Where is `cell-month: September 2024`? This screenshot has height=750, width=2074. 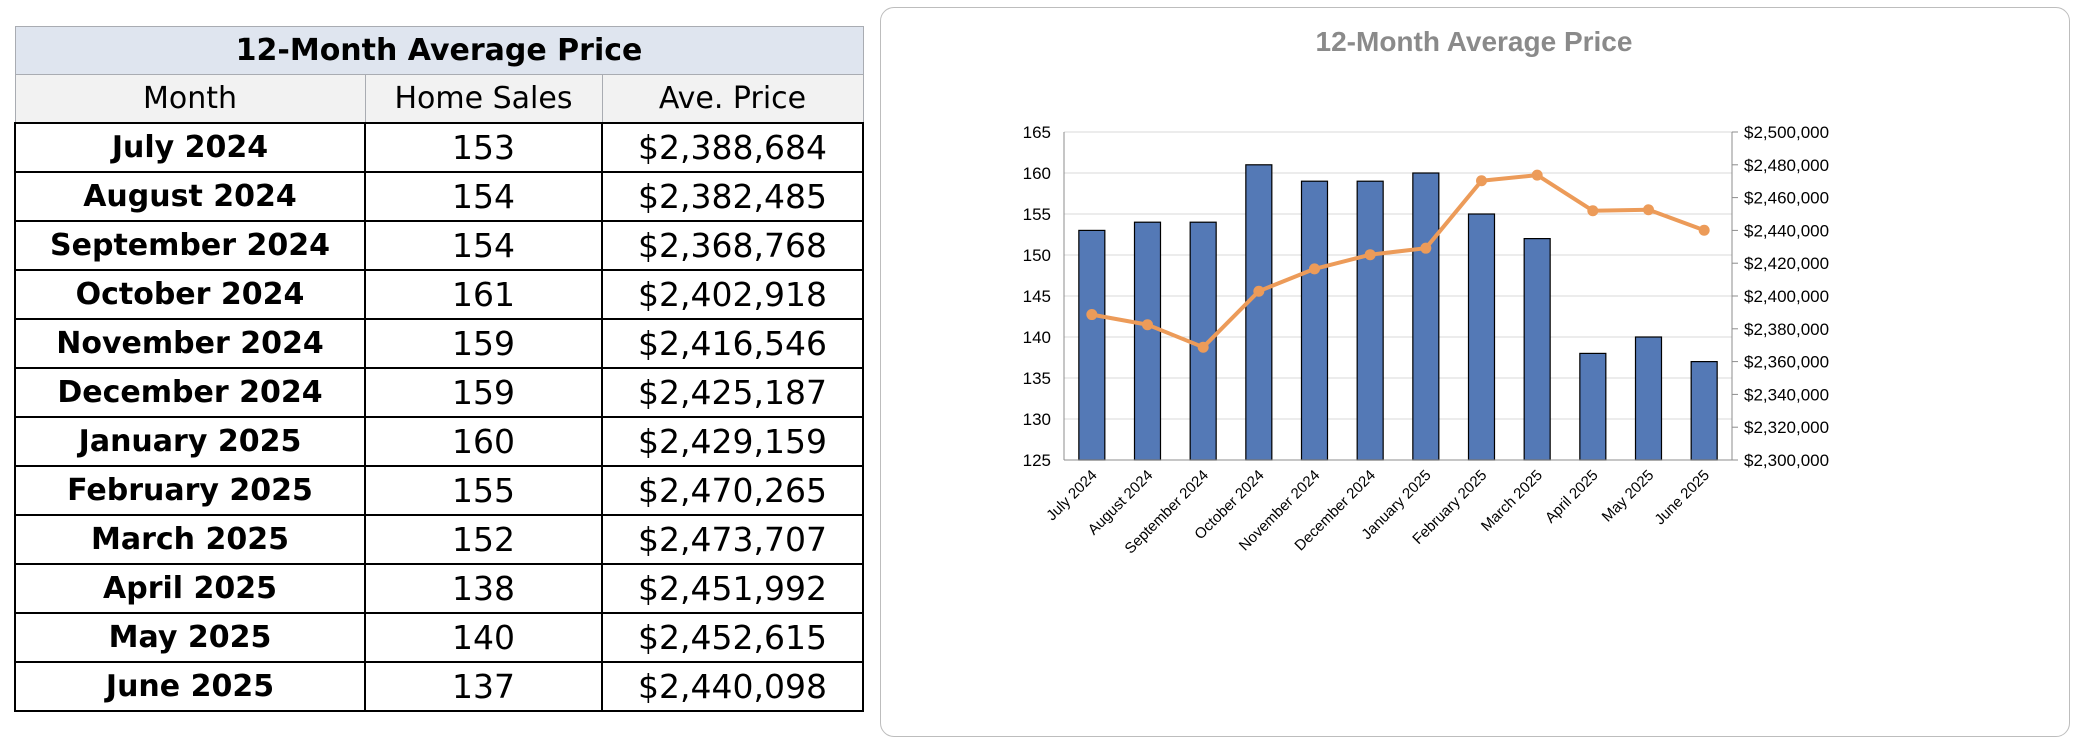 cell-month: September 2024 is located at coordinates (190, 245).